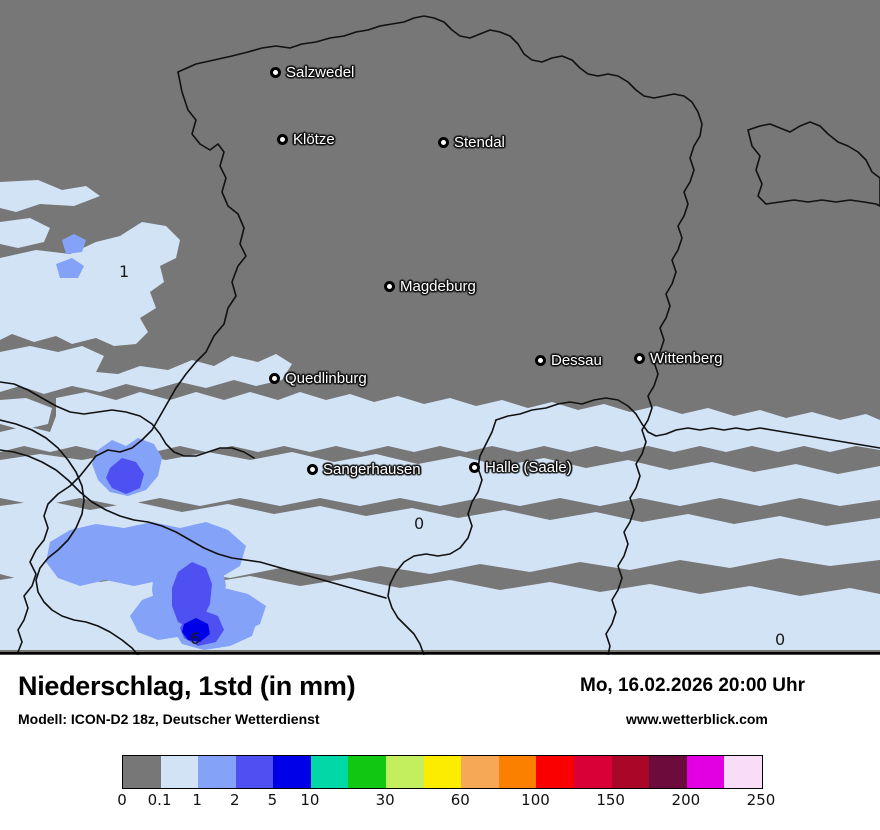  What do you see at coordinates (610, 800) in the screenshot?
I see `colorbar-tick-150: 150` at bounding box center [610, 800].